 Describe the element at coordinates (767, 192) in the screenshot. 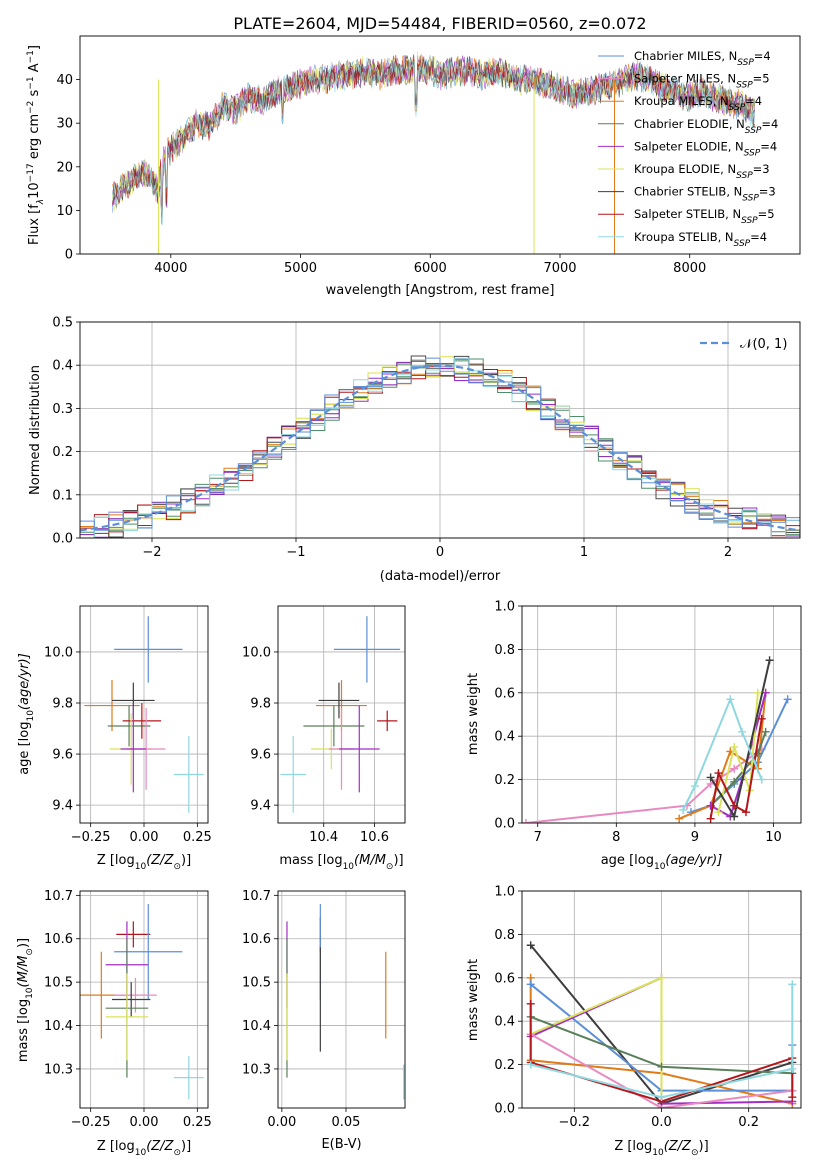

I see `legend-label-part: =3` at that location.